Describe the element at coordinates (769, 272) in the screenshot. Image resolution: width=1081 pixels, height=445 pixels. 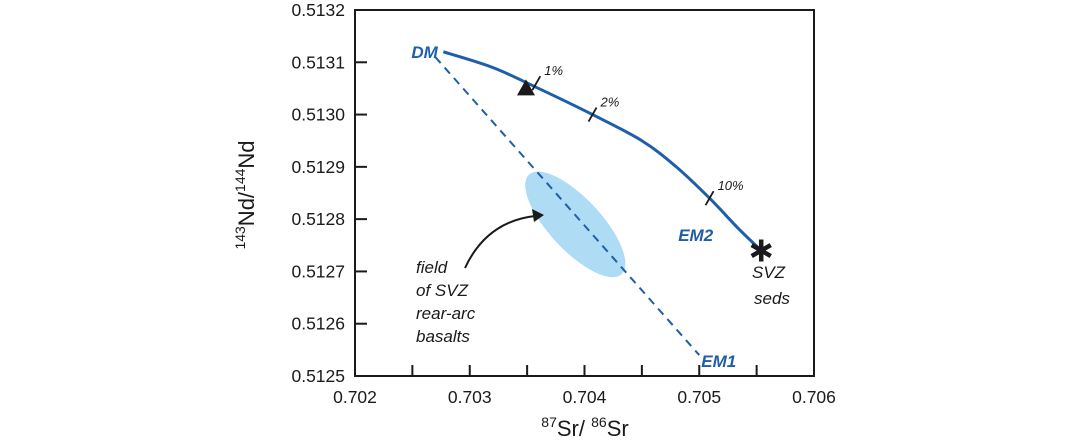
I see `svz-seds-label-line1: SVZ` at that location.